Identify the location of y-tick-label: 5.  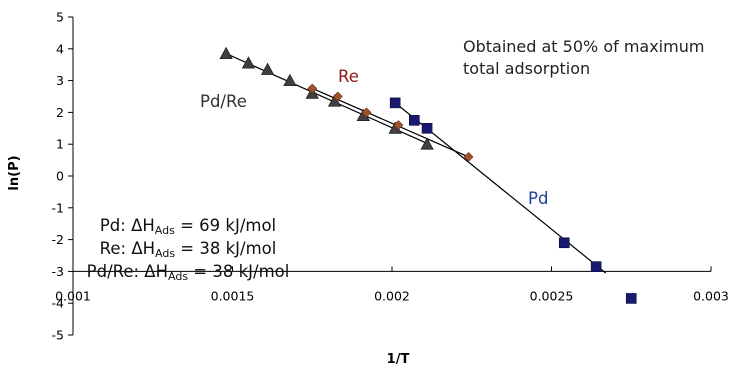
(60, 17).